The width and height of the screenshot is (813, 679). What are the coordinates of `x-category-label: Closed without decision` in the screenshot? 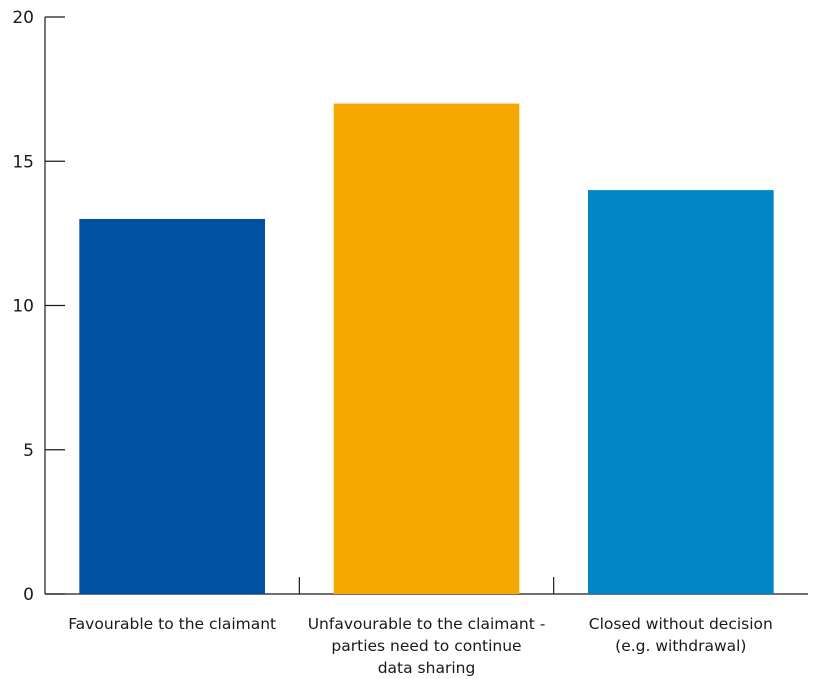 It's located at (681, 624).